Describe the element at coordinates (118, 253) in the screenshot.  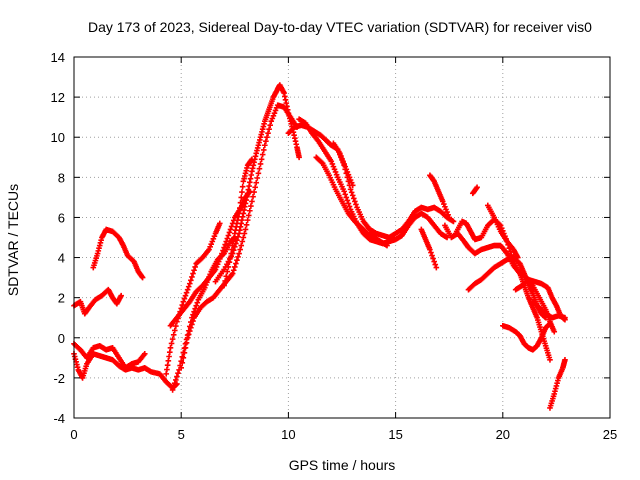
I see `series-trace-a` at that location.